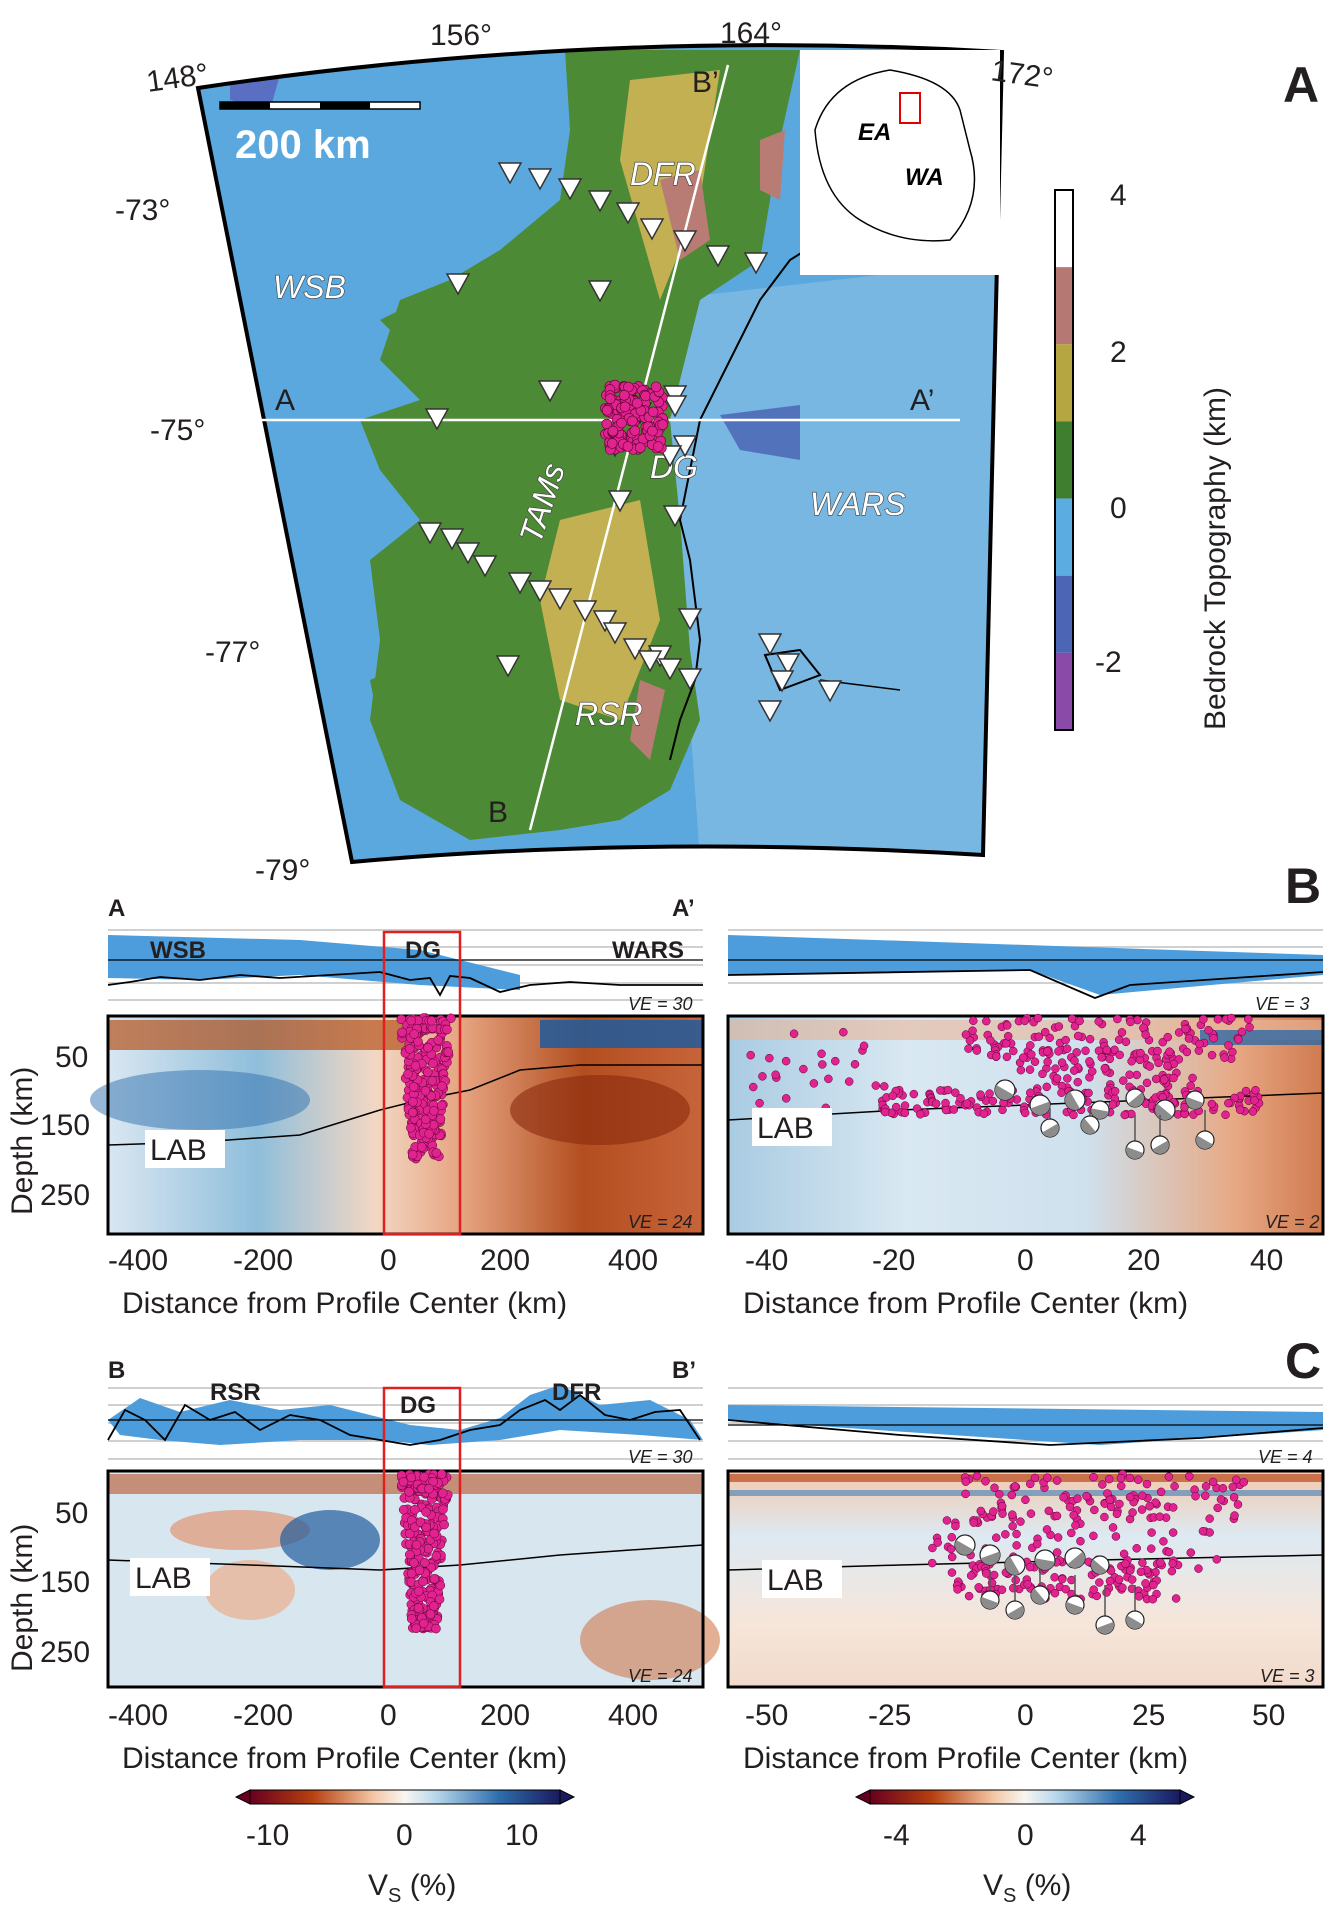 This screenshot has height=1919, width=1341. What do you see at coordinates (177, 430) in the screenshot?
I see `lat-label-75: -75°` at bounding box center [177, 430].